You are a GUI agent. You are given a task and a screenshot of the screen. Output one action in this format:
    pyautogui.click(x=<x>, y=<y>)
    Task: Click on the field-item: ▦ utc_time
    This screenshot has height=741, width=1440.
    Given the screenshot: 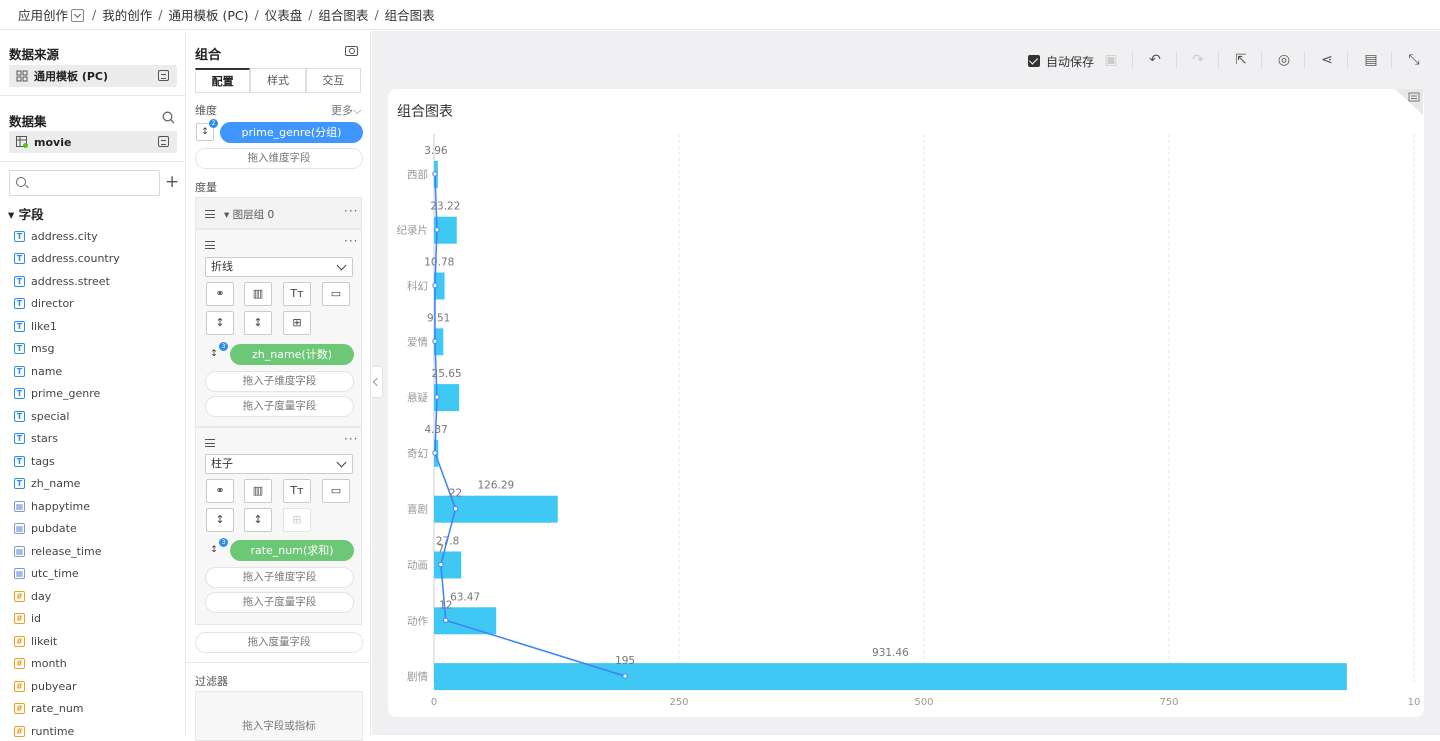 What is the action you would take?
    pyautogui.click(x=46, y=574)
    